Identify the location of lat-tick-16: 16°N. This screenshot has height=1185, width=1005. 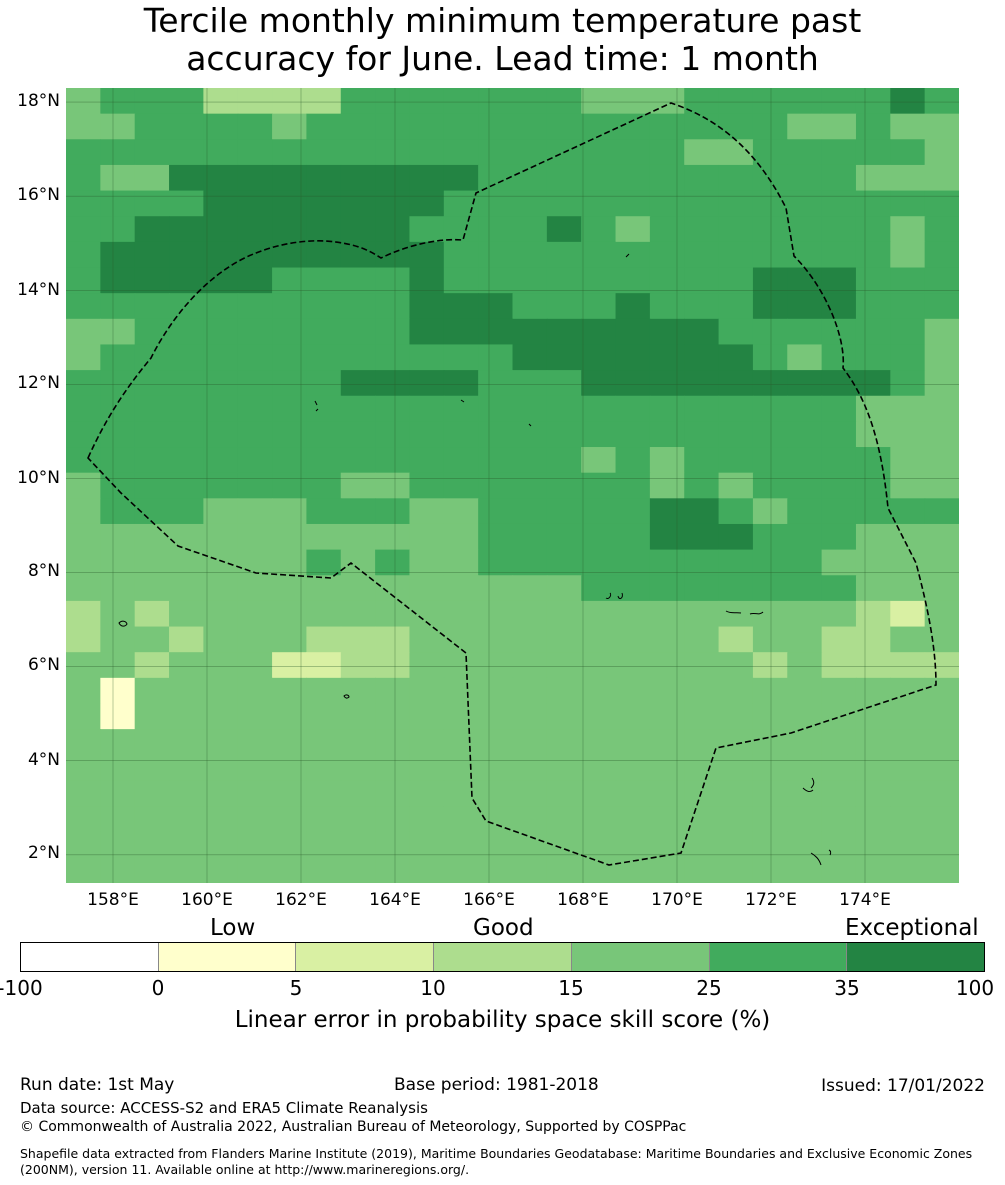
(38, 195).